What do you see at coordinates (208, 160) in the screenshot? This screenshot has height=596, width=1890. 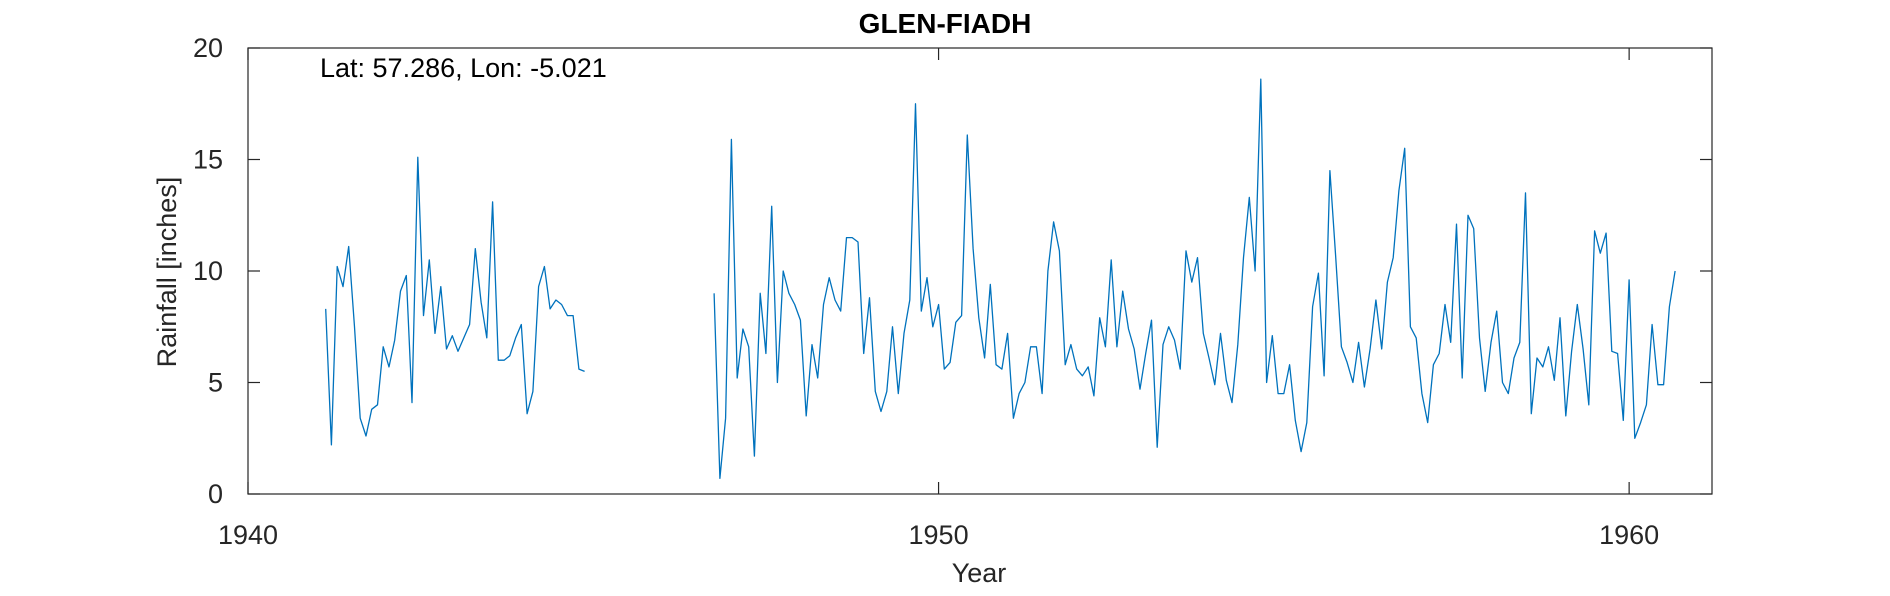 I see `y-tick-label: 15` at bounding box center [208, 160].